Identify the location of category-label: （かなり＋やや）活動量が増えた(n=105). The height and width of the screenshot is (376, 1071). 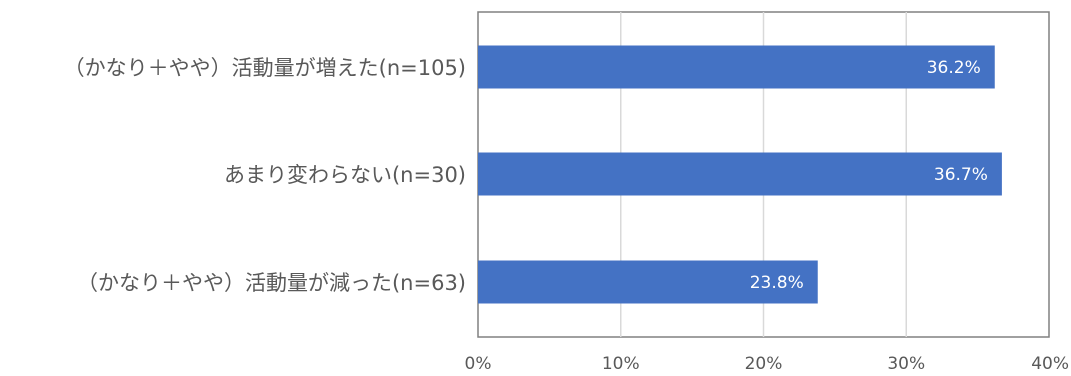
(265, 68).